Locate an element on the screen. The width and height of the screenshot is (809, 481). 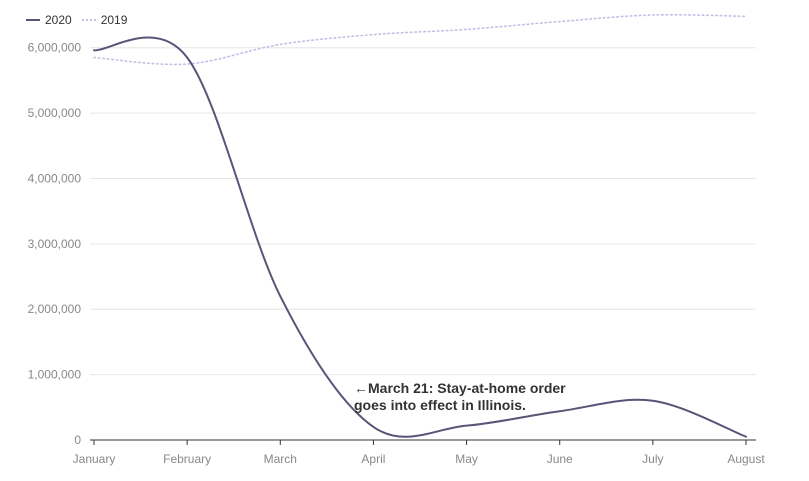
legend: 2020 2019 is located at coordinates (81, 20).